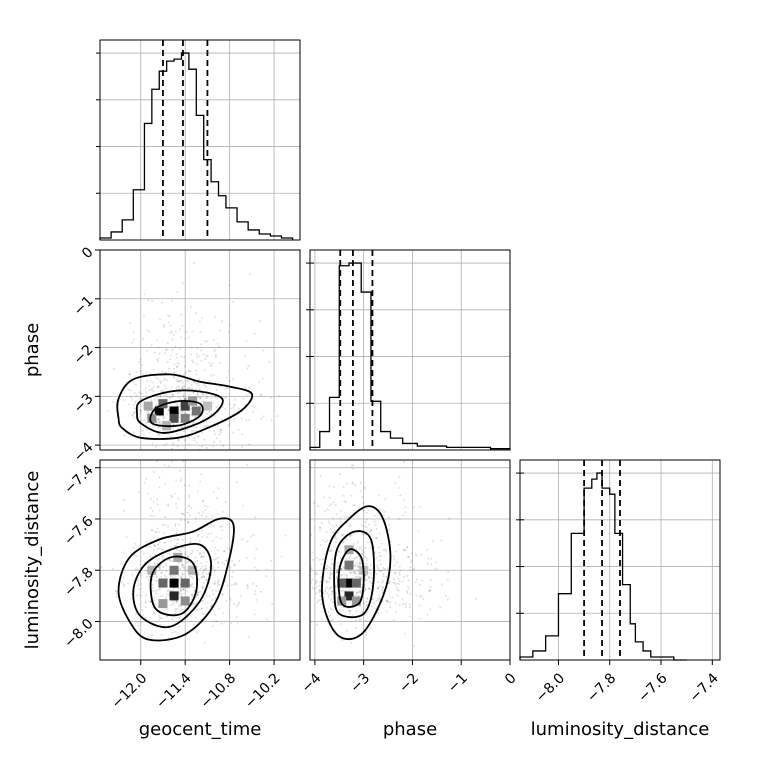 Image resolution: width=760 pixels, height=760 pixels. I want to click on y-tick-label: −3, so click(84, 404).